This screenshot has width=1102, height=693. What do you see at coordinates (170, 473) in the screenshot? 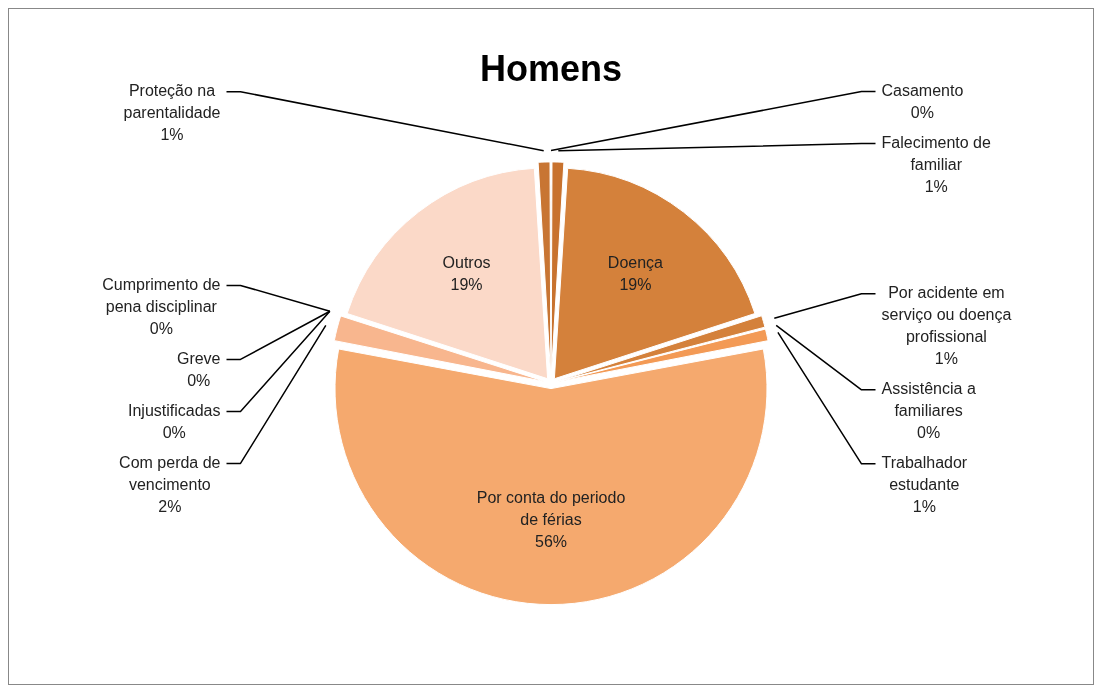
I see `slice-label: Com perda de vencimento` at bounding box center [170, 473].